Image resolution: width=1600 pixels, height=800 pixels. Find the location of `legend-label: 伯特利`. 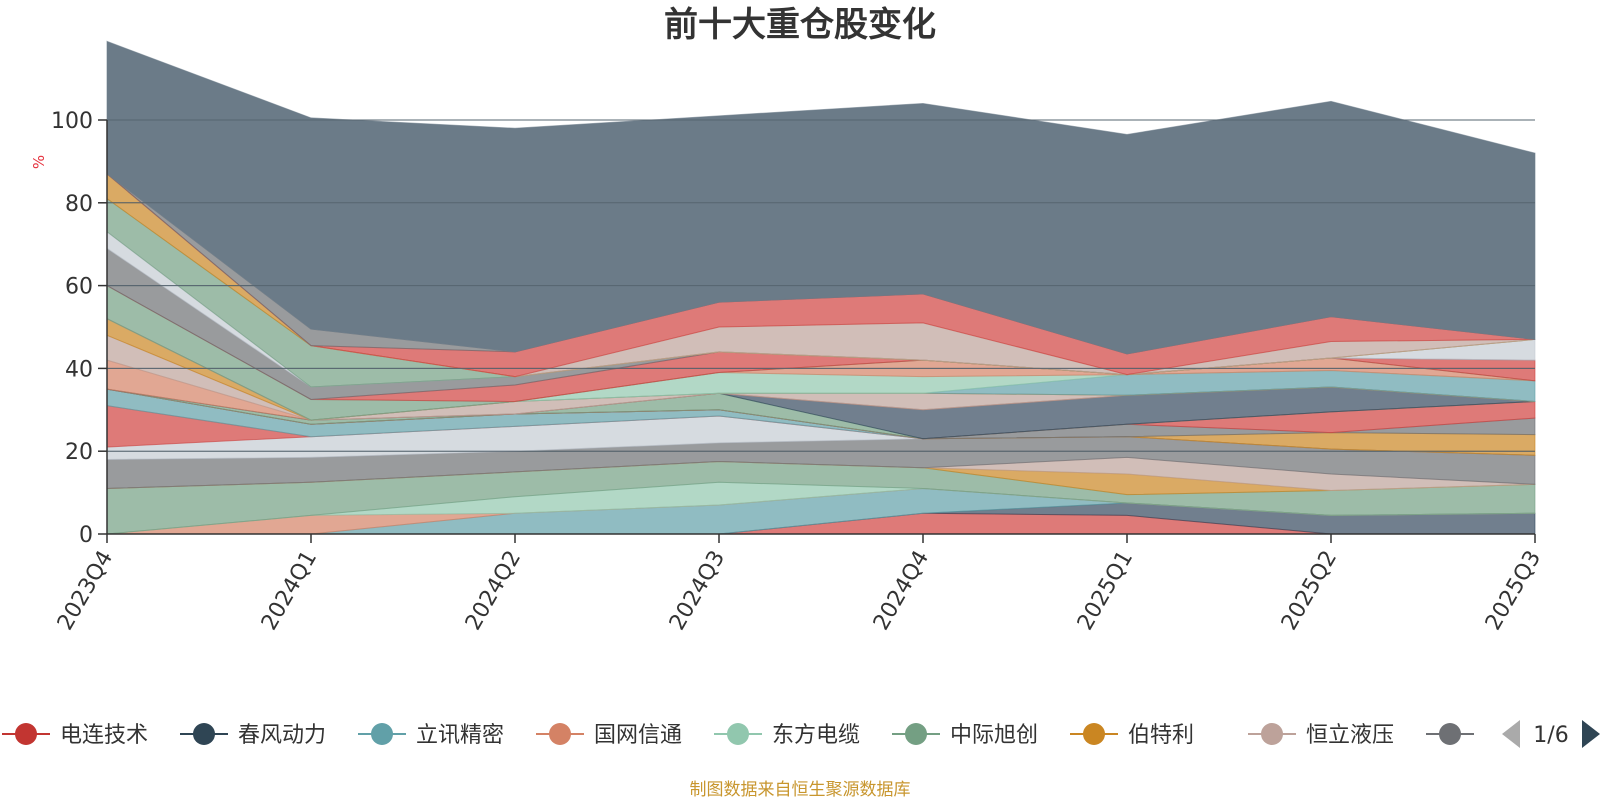

legend-label: 伯特利 is located at coordinates (1161, 735).